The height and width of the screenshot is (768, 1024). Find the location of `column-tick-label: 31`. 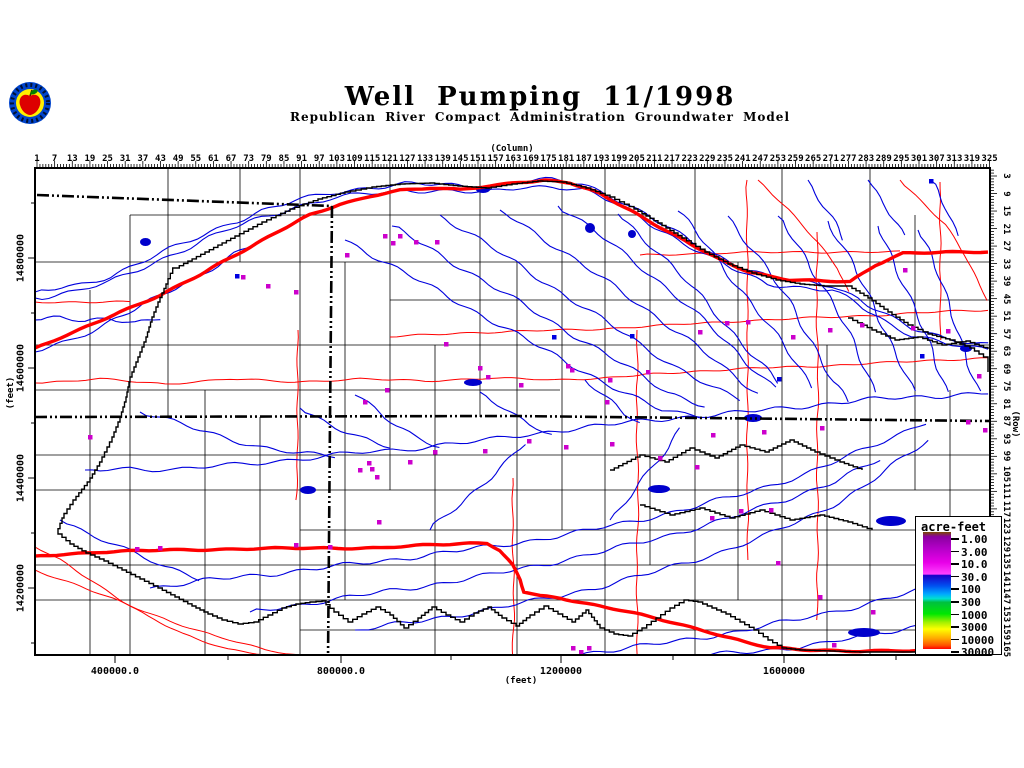

column-tick-label: 31 is located at coordinates (125, 159).